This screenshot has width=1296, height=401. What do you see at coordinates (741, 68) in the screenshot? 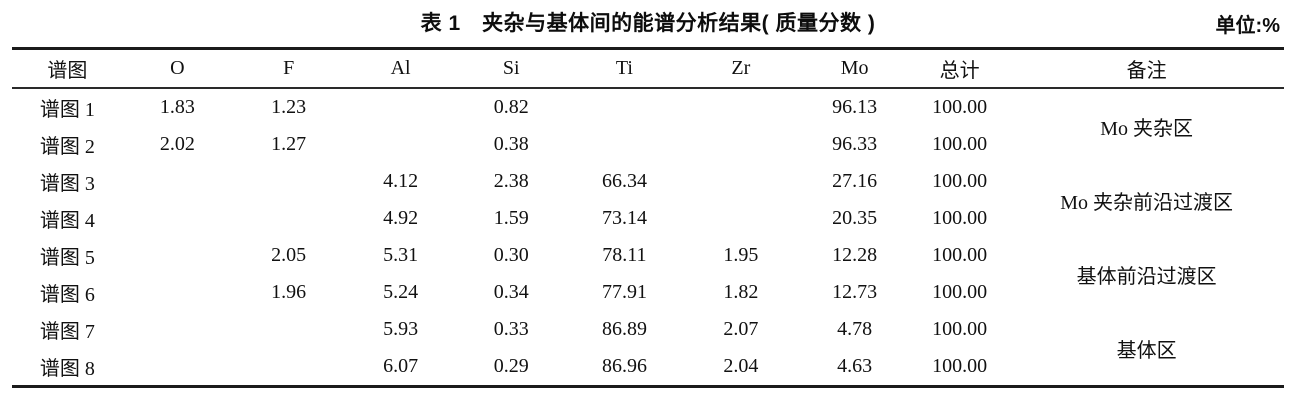
I see `column-header-zr: Zr` at bounding box center [741, 68].